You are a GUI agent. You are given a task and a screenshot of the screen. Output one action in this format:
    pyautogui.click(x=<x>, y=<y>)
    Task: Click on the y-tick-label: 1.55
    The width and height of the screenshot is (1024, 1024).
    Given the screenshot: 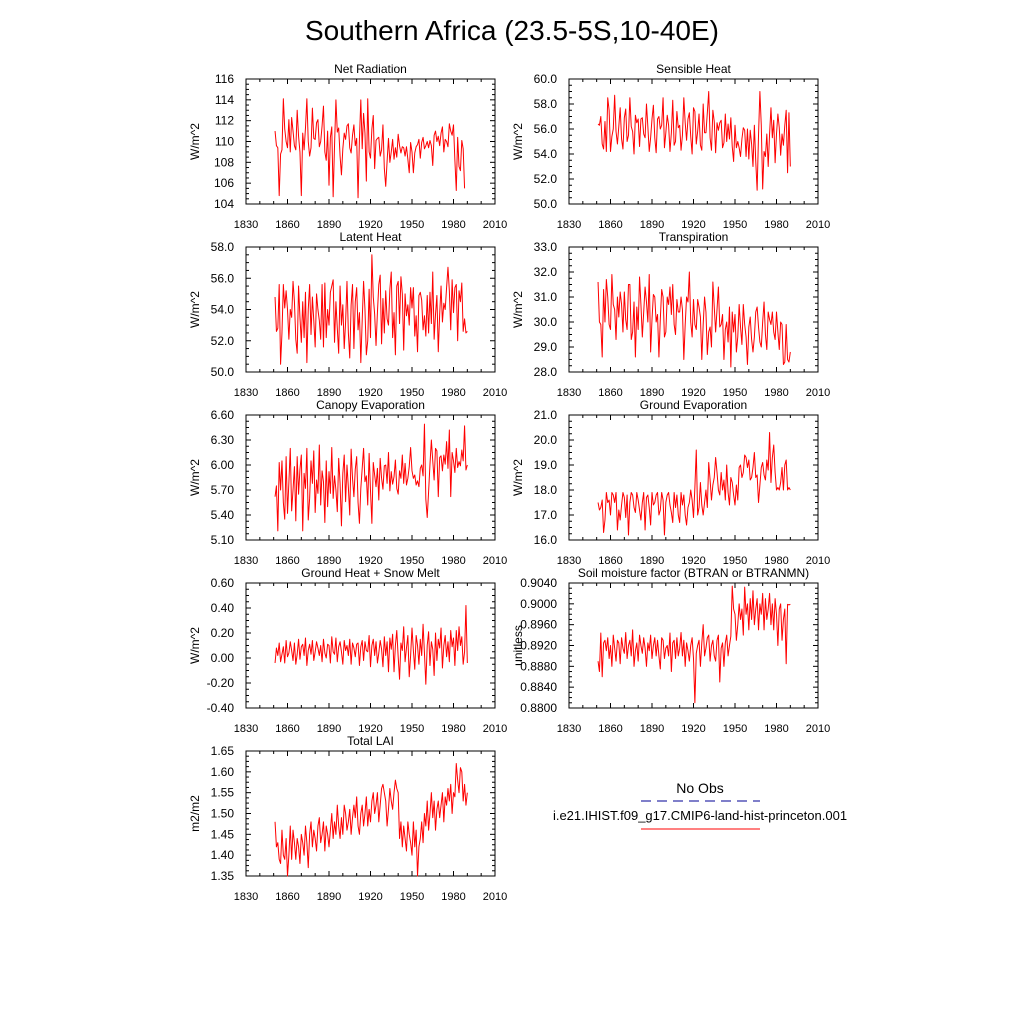 What is the action you would take?
    pyautogui.click(x=223, y=793)
    